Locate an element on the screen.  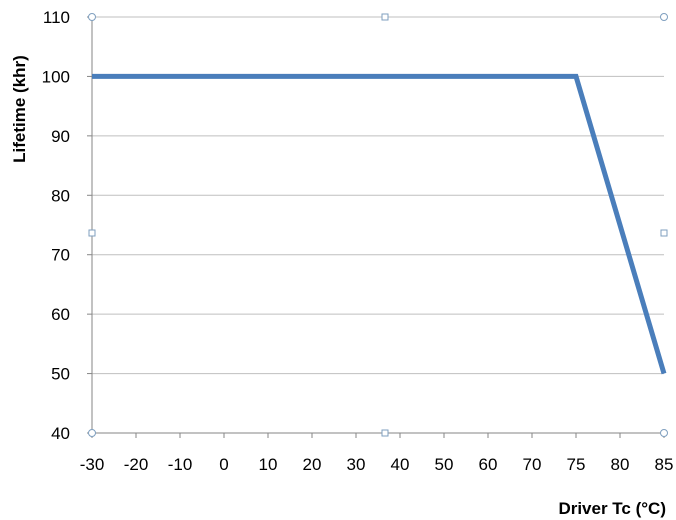
handle-bottom-middle is located at coordinates (385, 433).